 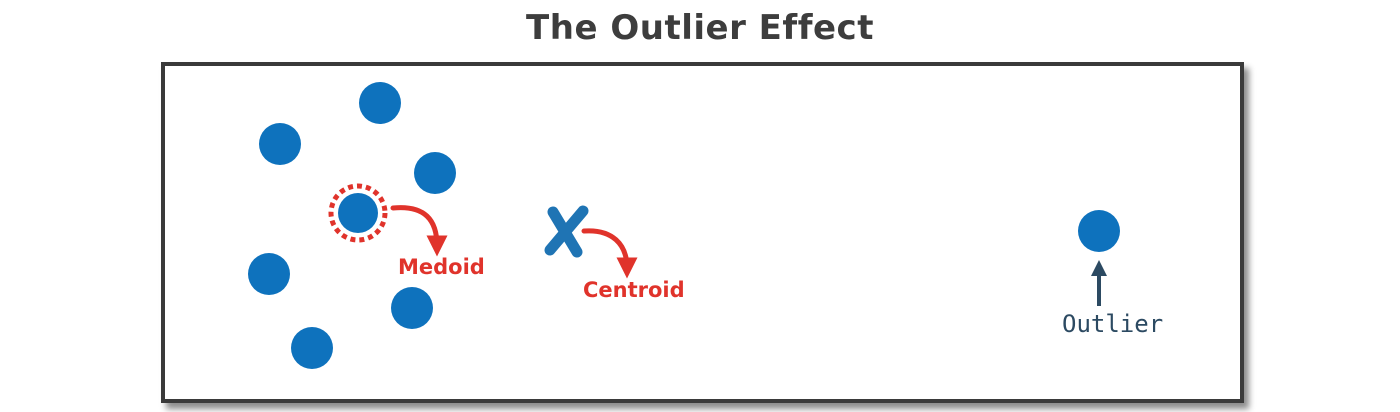 I want to click on x-mark-icon, so click(x=566, y=231).